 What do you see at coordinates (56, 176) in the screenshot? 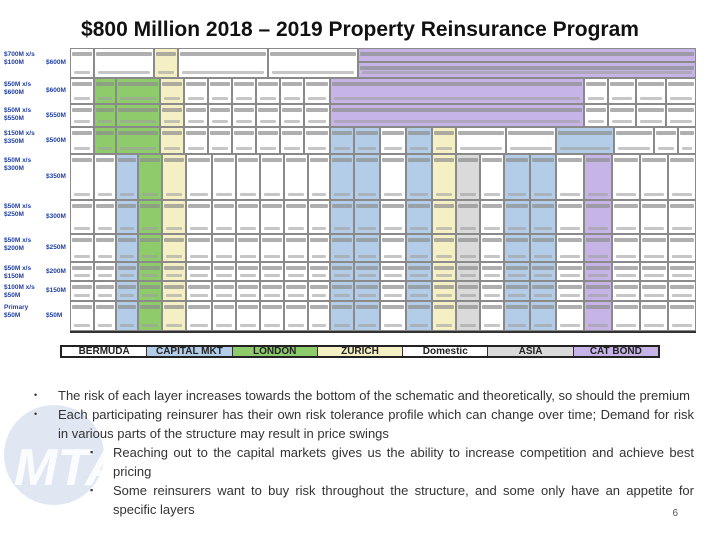
I see `layer-limit-label: $350M` at bounding box center [56, 176].